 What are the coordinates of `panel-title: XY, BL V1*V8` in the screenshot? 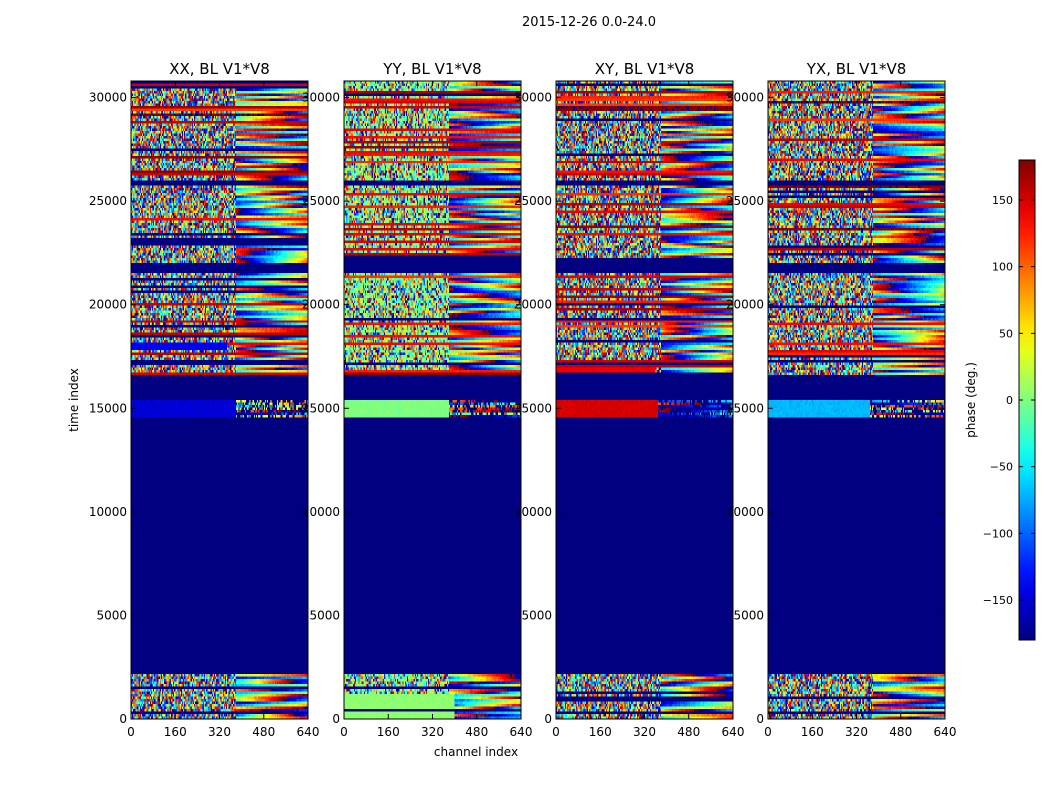 It's located at (645, 69).